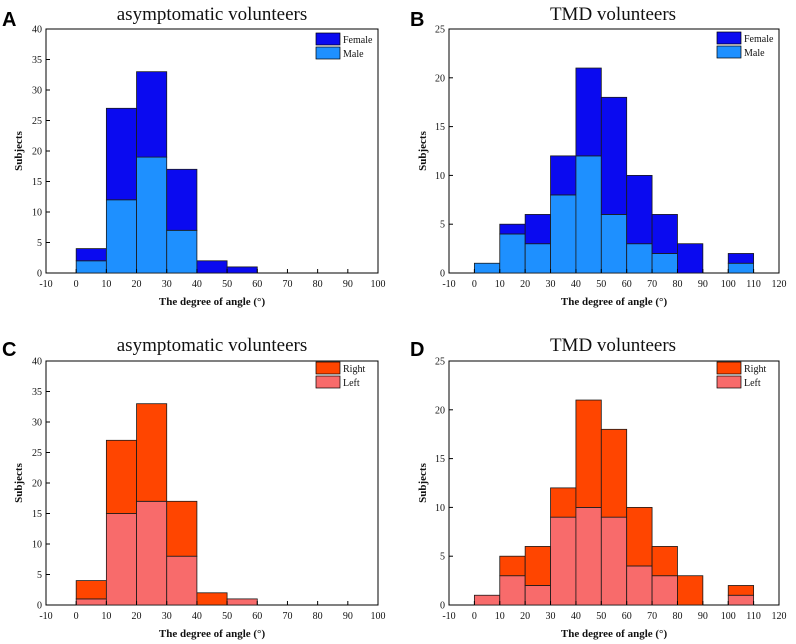 This screenshot has width=796, height=644. Describe the element at coordinates (212, 267) in the screenshot. I see `bar-female-40-50-a` at that location.